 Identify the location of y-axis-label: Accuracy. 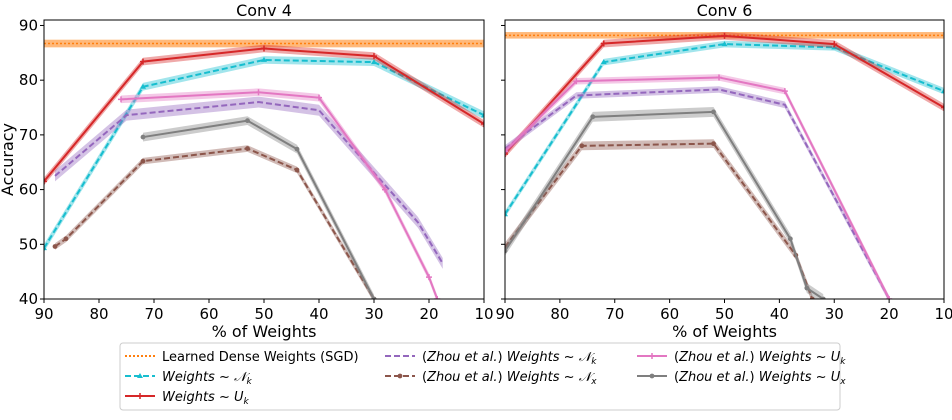
(8, 159).